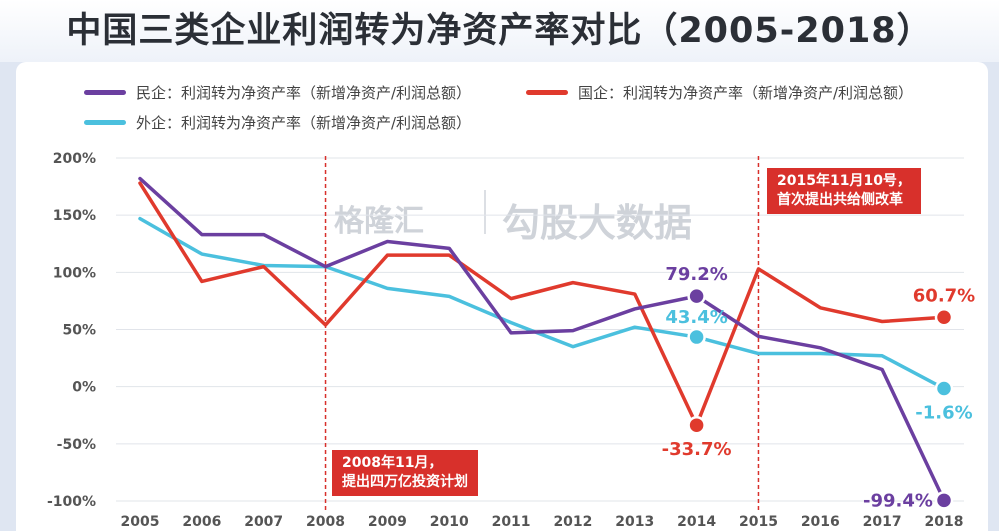 This screenshot has height=531, width=999. What do you see at coordinates (387, 522) in the screenshot?
I see `x-tick-label: 2009` at bounding box center [387, 522].